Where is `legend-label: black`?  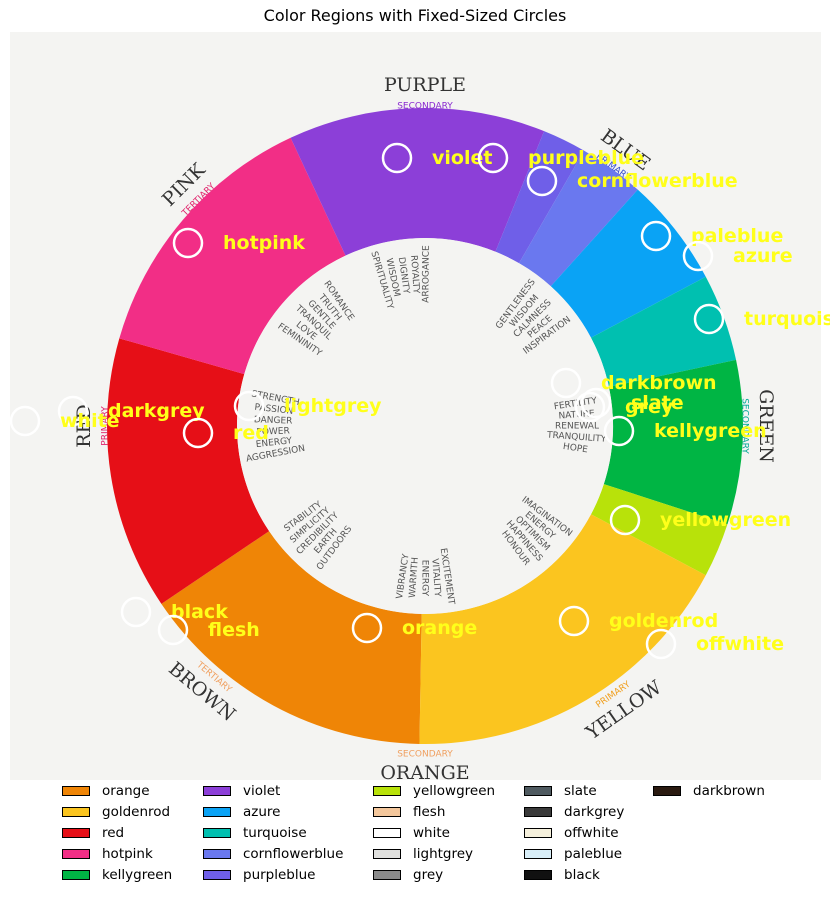 legend-label: black is located at coordinates (582, 875).